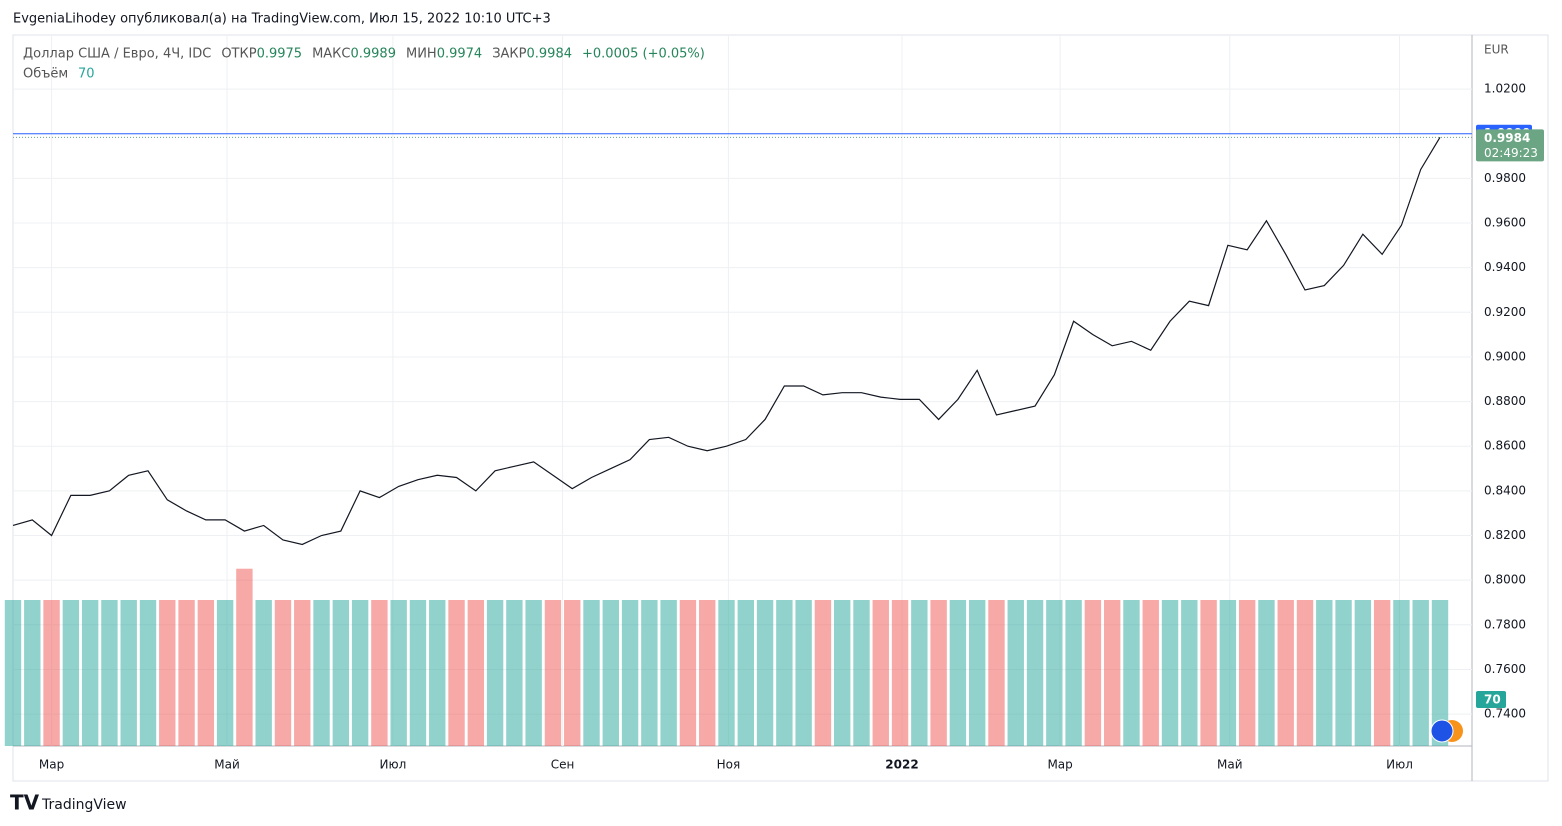 This screenshot has height=826, width=1562. What do you see at coordinates (1442, 731) in the screenshot?
I see `event-icon` at bounding box center [1442, 731].